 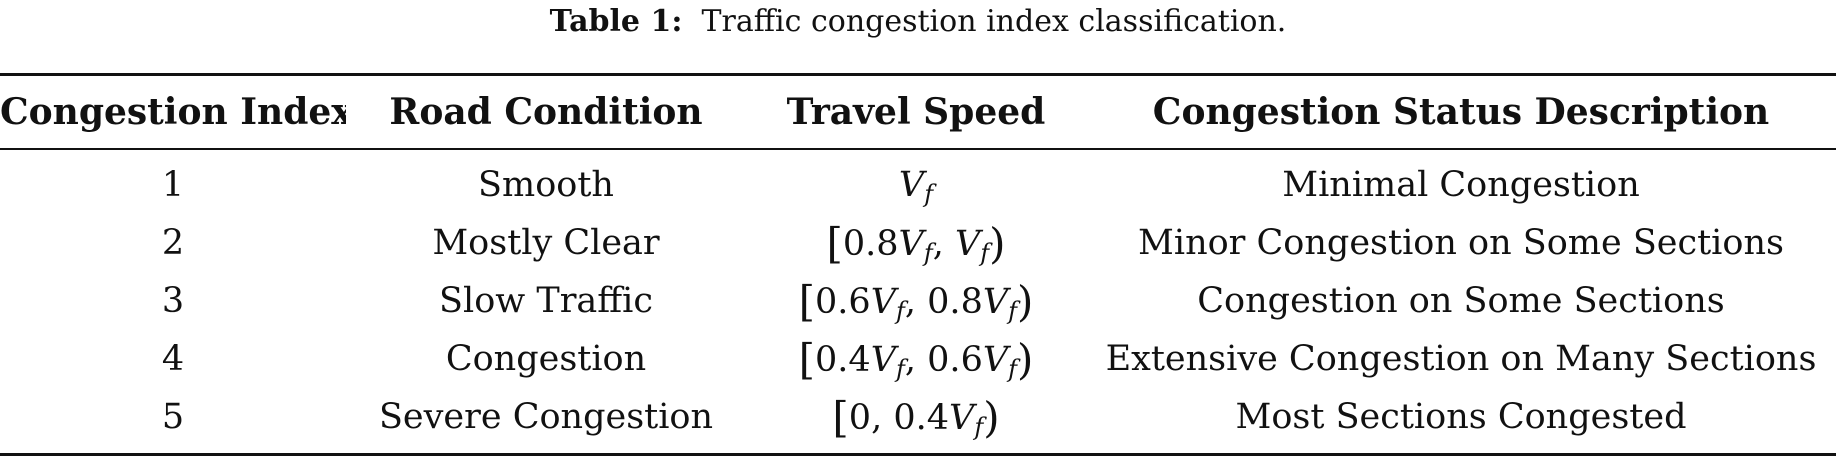 What do you see at coordinates (546, 112) in the screenshot?
I see `header-road-condition: Road Condition` at bounding box center [546, 112].